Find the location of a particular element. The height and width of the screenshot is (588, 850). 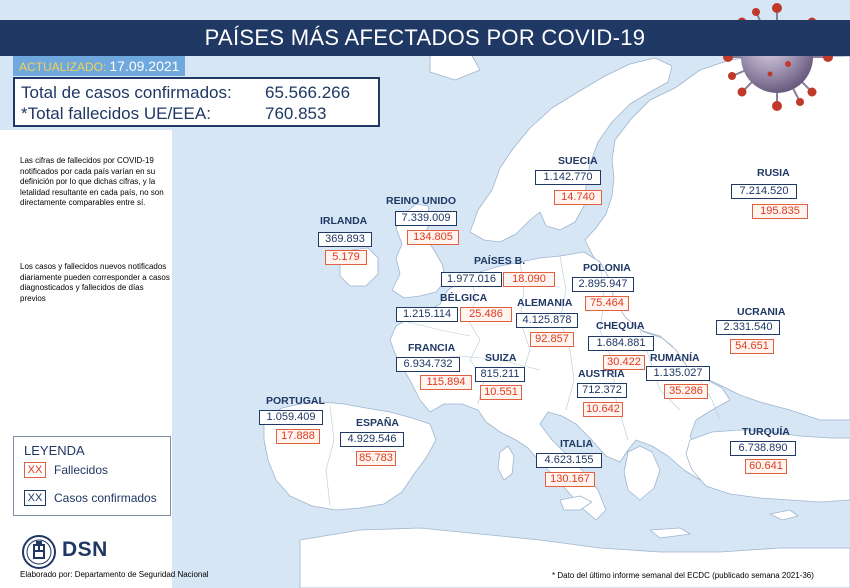

updated-date: 17.09.2021 is located at coordinates (144, 66).